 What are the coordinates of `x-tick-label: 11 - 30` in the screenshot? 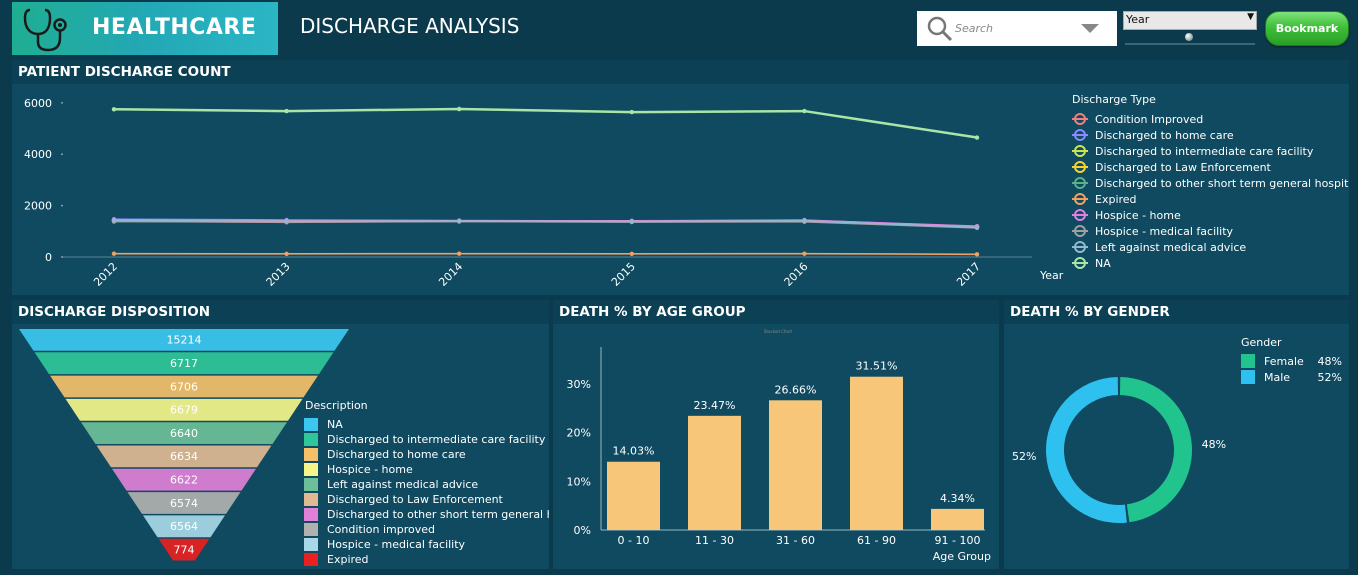 It's located at (714, 540).